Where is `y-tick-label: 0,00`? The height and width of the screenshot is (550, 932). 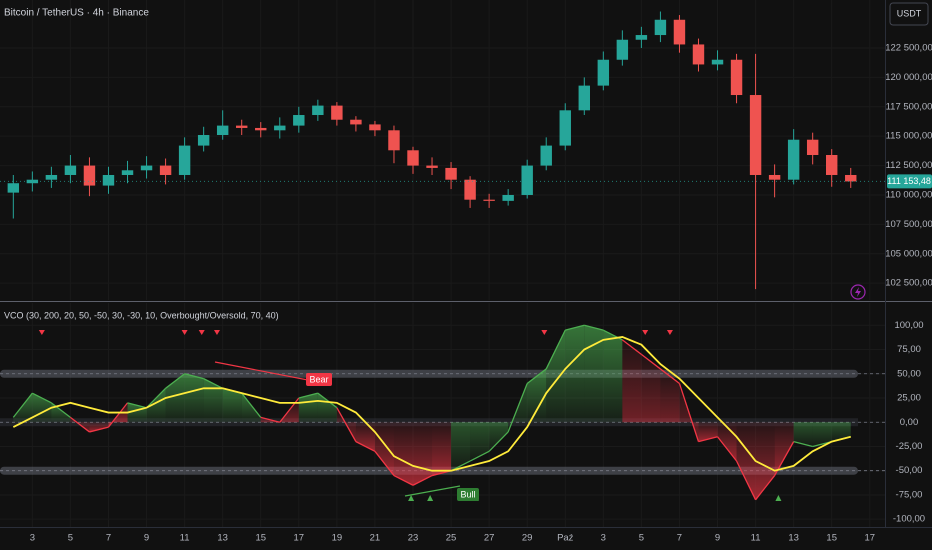 y-tick-label: 0,00 is located at coordinates (909, 422).